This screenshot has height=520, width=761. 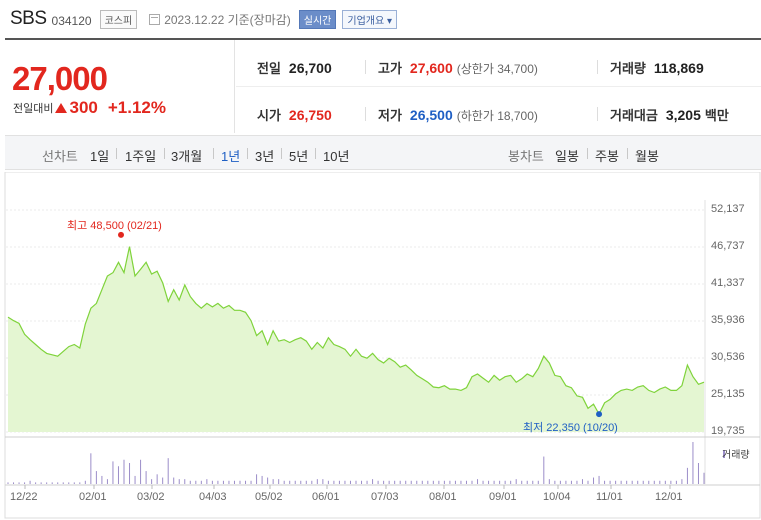 What do you see at coordinates (567, 156) in the screenshot?
I see `tab-daily: 일봉` at bounding box center [567, 156].